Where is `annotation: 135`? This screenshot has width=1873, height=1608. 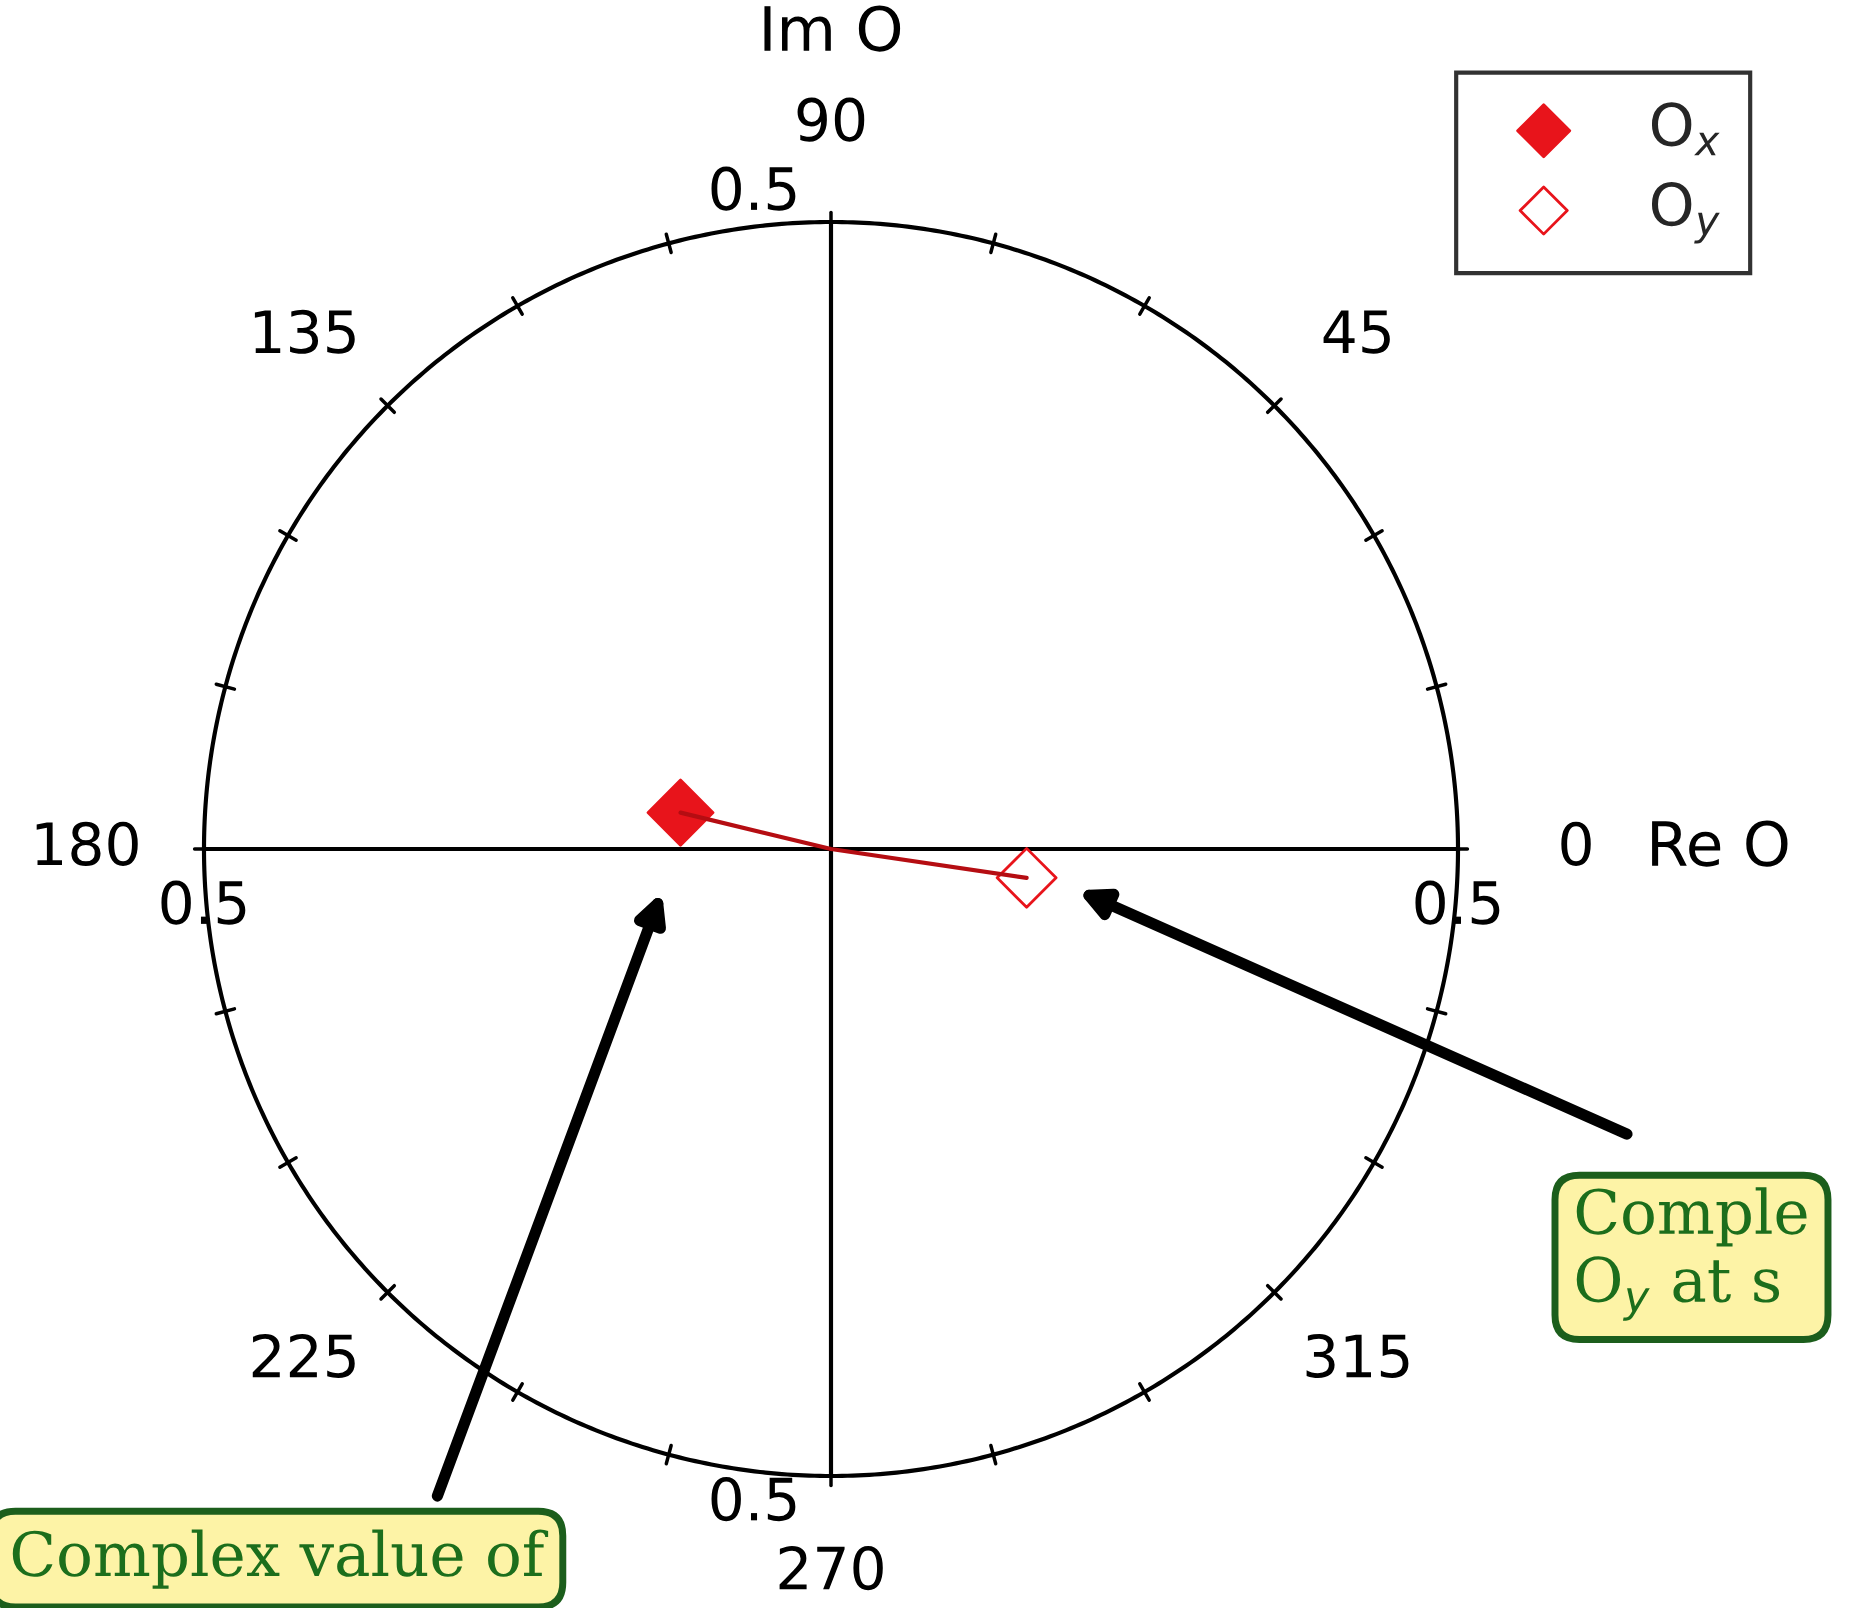 annotation: 135 is located at coordinates (304, 331).